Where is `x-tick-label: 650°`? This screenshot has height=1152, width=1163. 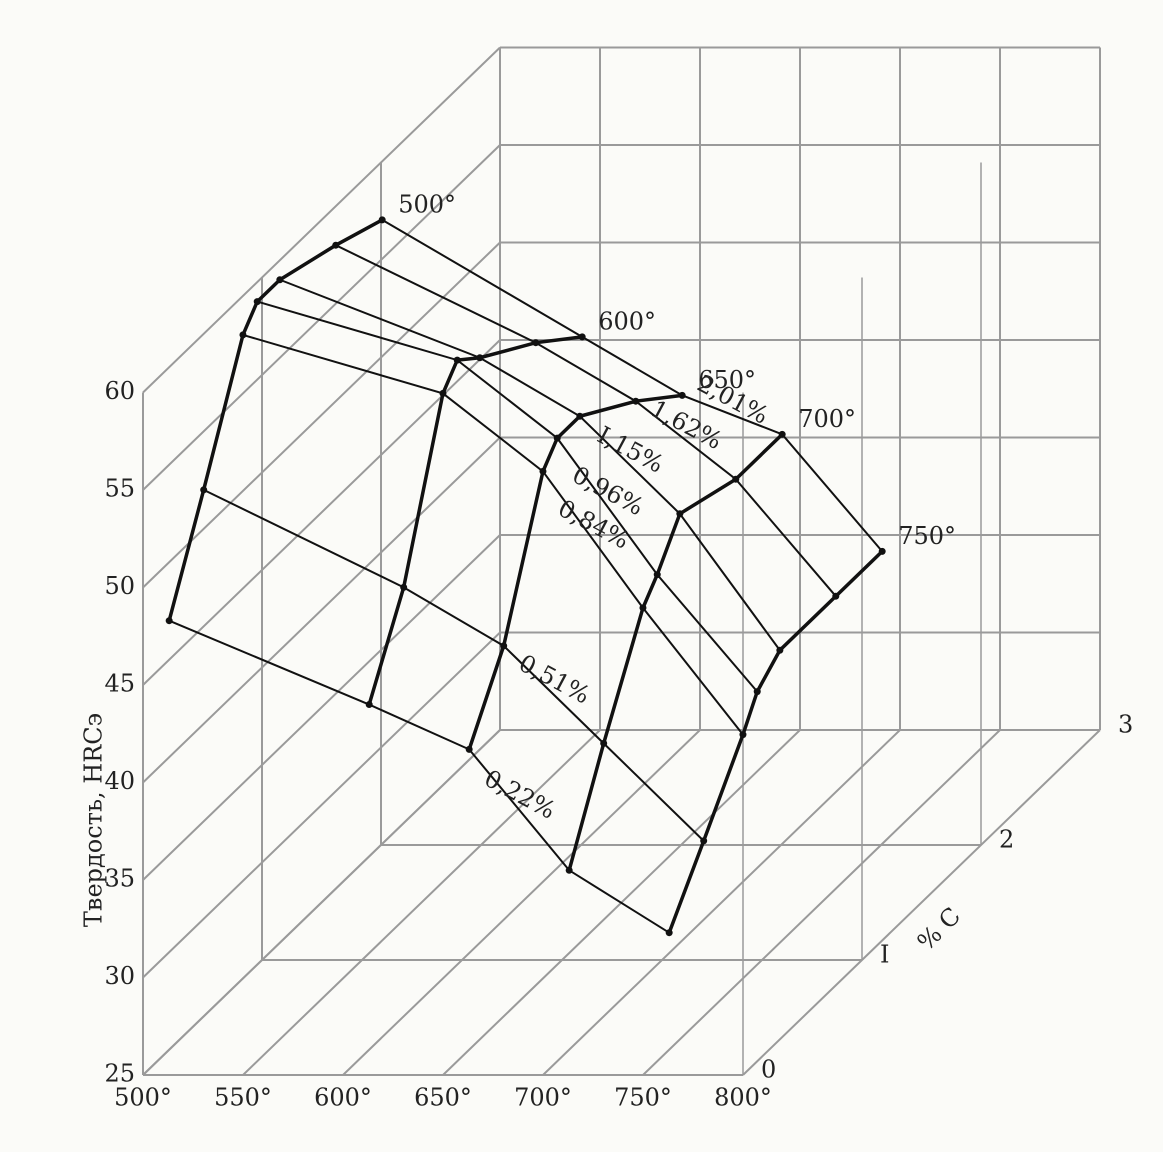
x-tick-label: 650° is located at coordinates (443, 1098).